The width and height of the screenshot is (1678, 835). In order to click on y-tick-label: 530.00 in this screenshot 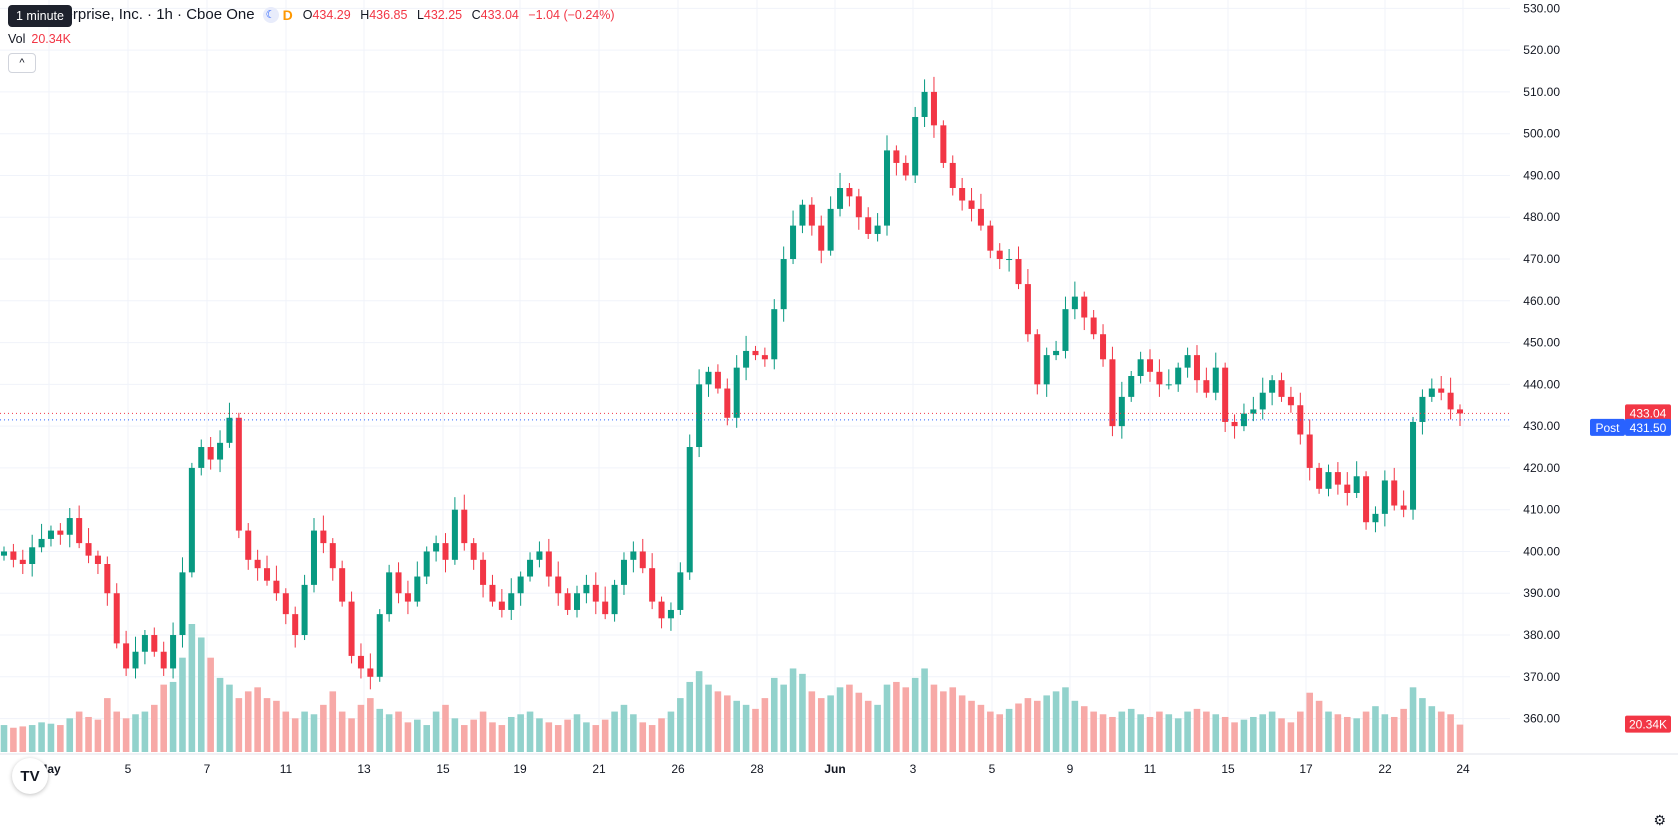, I will do `click(1541, 8)`.